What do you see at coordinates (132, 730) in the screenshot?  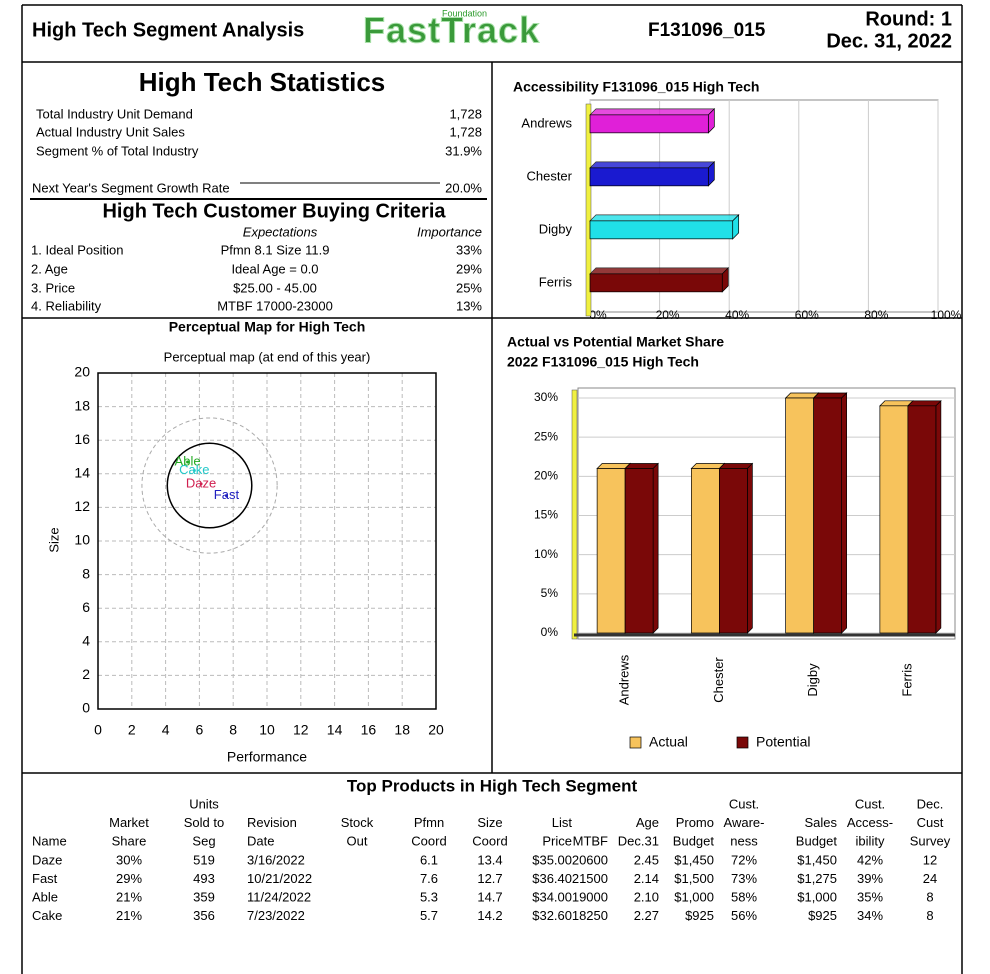 I see `x-tick-label: 2` at bounding box center [132, 730].